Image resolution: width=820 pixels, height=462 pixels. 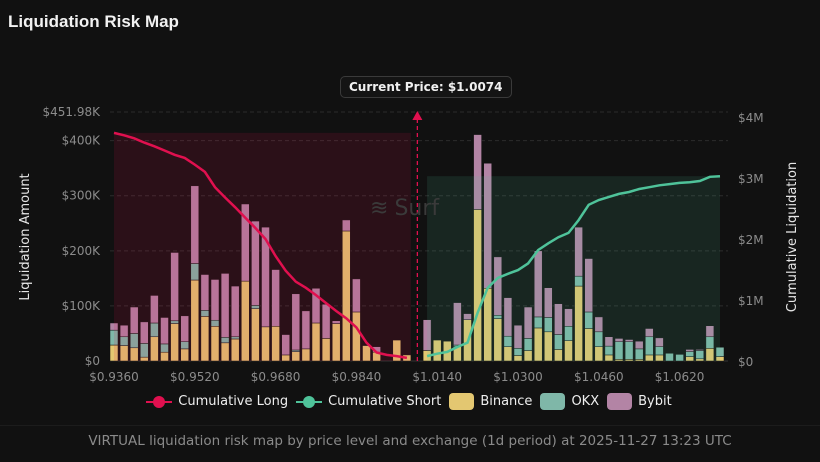 What do you see at coordinates (751, 301) in the screenshot?
I see `y2-tick-label: $1M` at bounding box center [751, 301].